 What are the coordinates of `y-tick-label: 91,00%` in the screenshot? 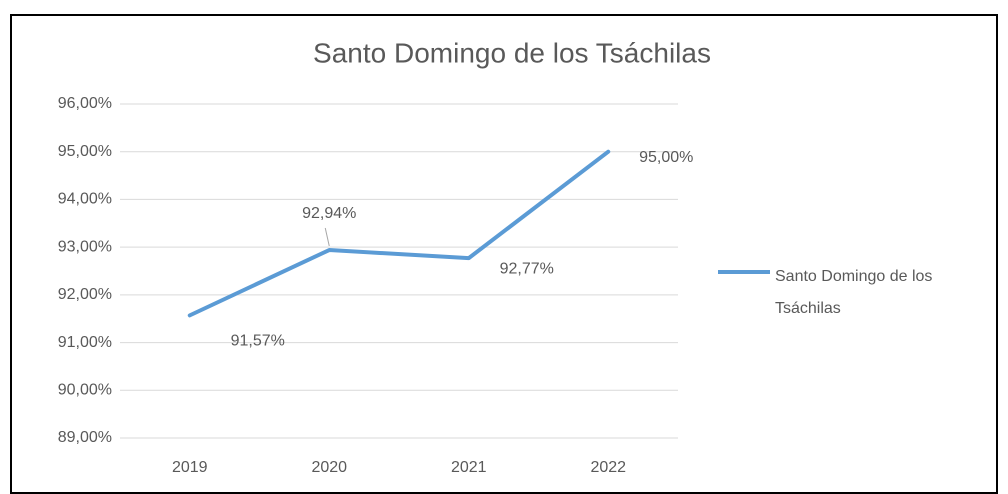 It's located at (85, 342).